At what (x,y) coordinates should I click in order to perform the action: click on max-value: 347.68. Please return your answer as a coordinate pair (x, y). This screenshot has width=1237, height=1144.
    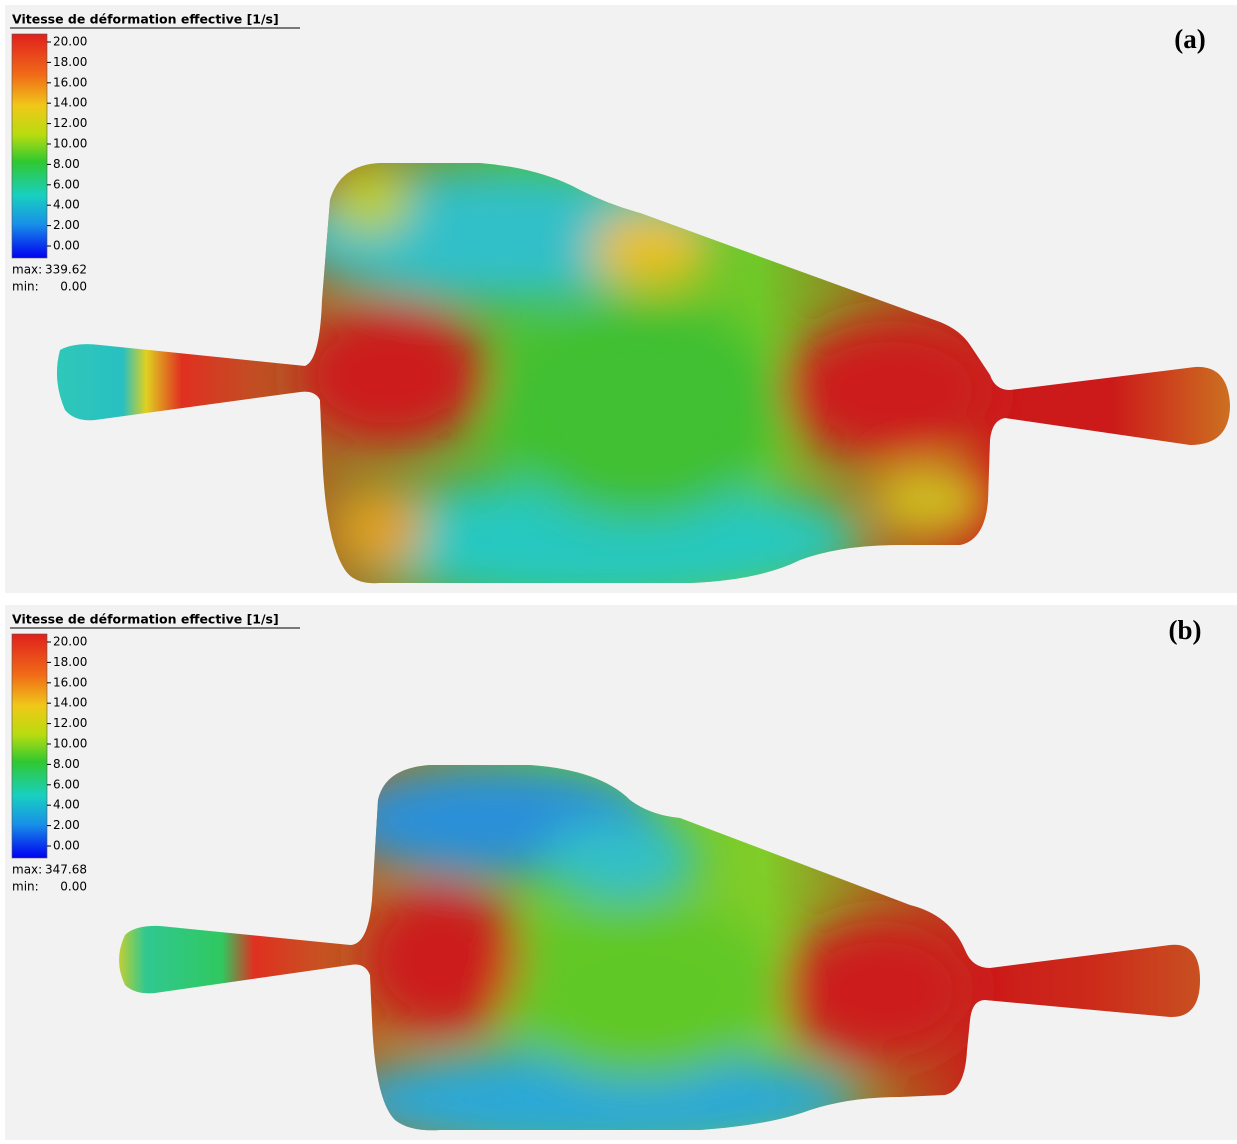
    Looking at the image, I should click on (66, 870).